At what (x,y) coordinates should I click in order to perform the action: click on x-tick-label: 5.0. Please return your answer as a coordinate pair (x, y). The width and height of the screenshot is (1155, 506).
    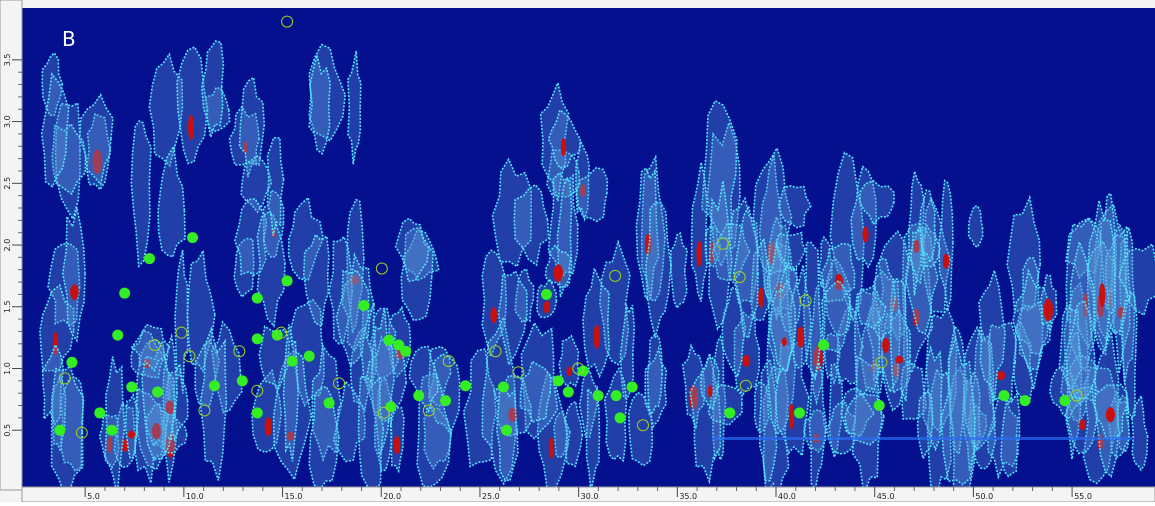
    Looking at the image, I should click on (93, 496).